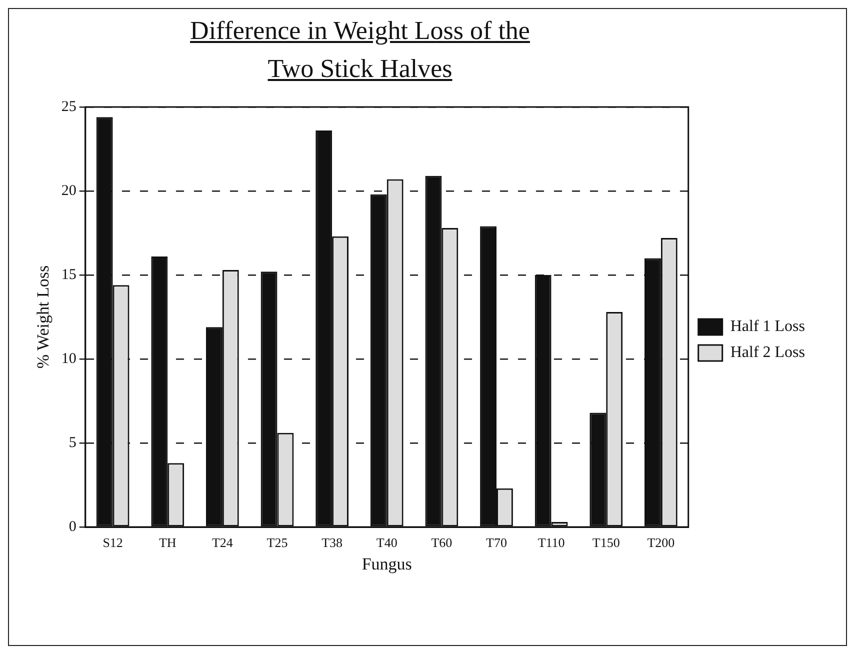  What do you see at coordinates (767, 353) in the screenshot?
I see `legend-label: Half 2 Loss` at bounding box center [767, 353].